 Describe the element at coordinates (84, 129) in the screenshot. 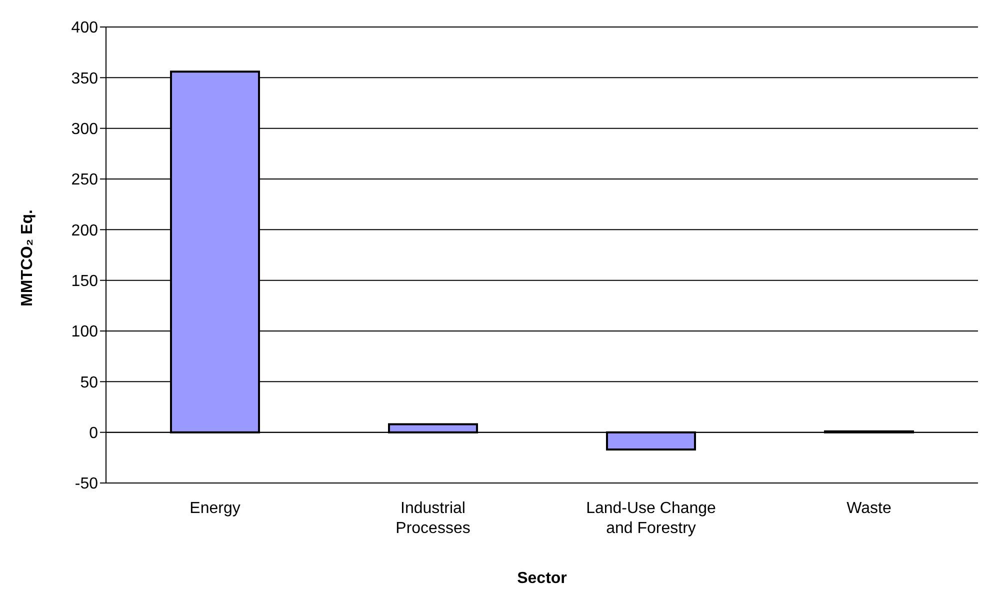

I see `y-tick-label: 300` at that location.